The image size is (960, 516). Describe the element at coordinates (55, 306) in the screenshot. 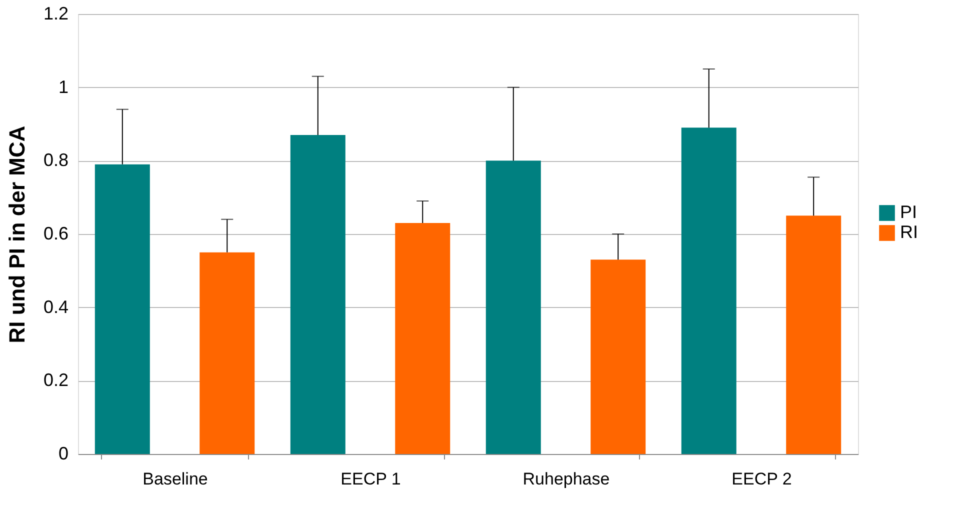

I see `y-tick-label: 0.4` at that location.